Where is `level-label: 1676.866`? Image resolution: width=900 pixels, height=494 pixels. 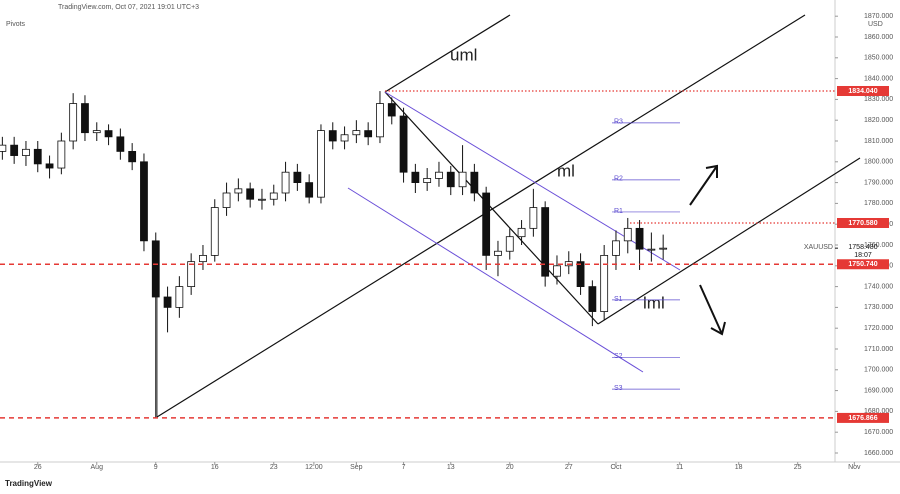 level-label: 1676.866 is located at coordinates (862, 418).